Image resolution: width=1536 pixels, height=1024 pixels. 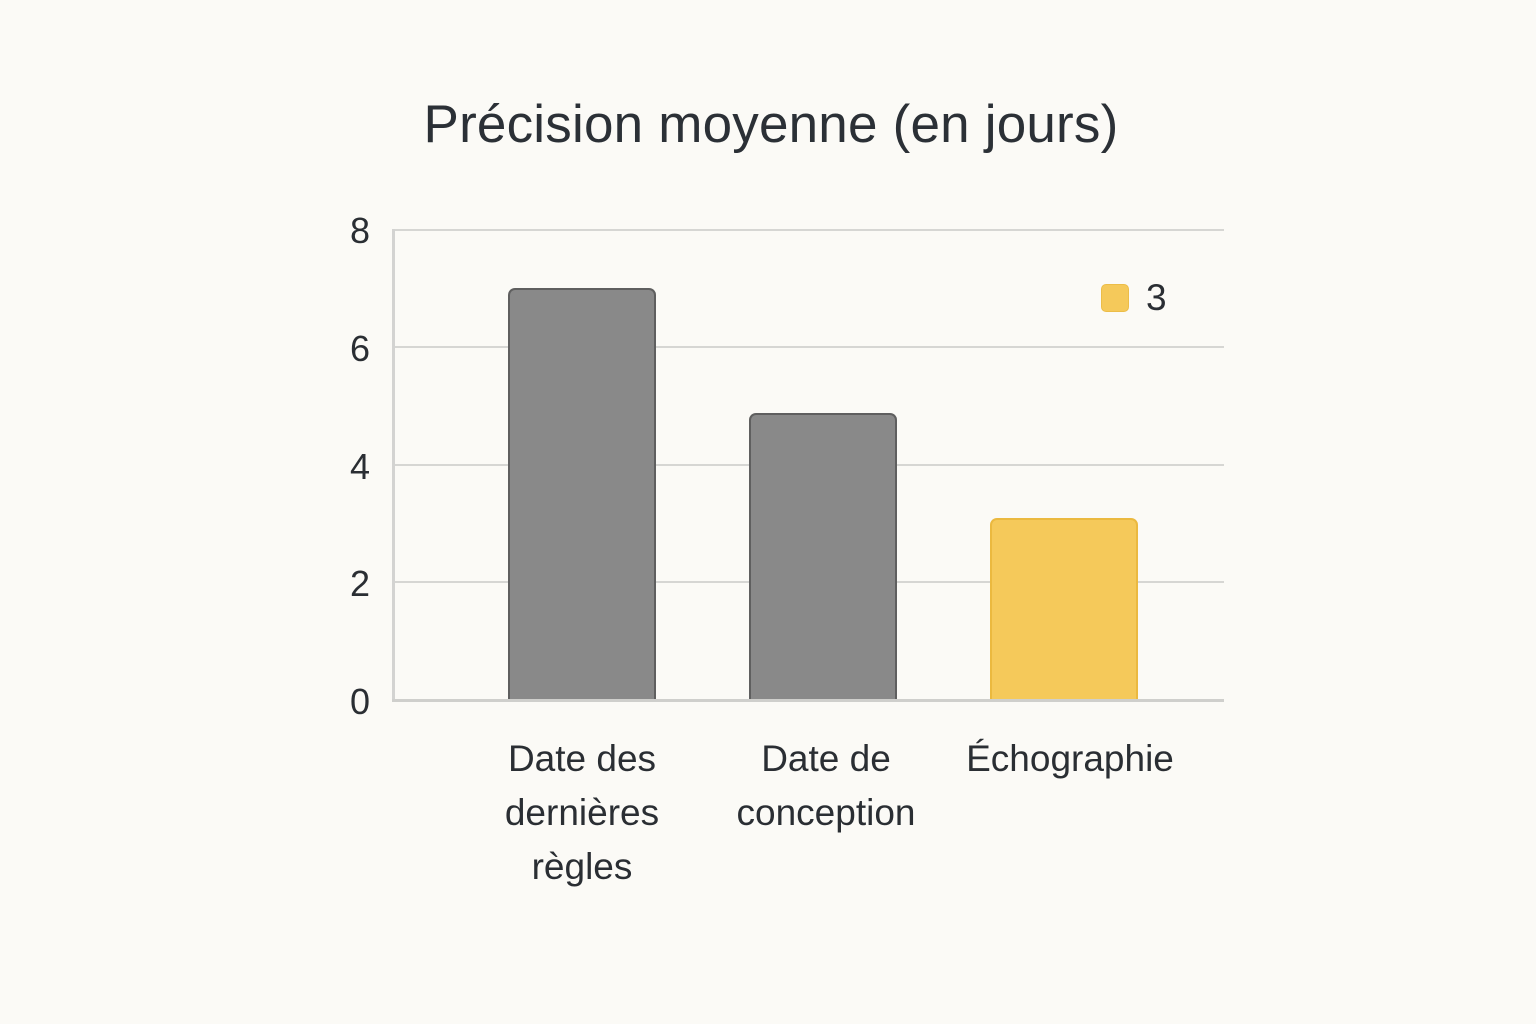 I want to click on legend: 3, so click(x=1134, y=297).